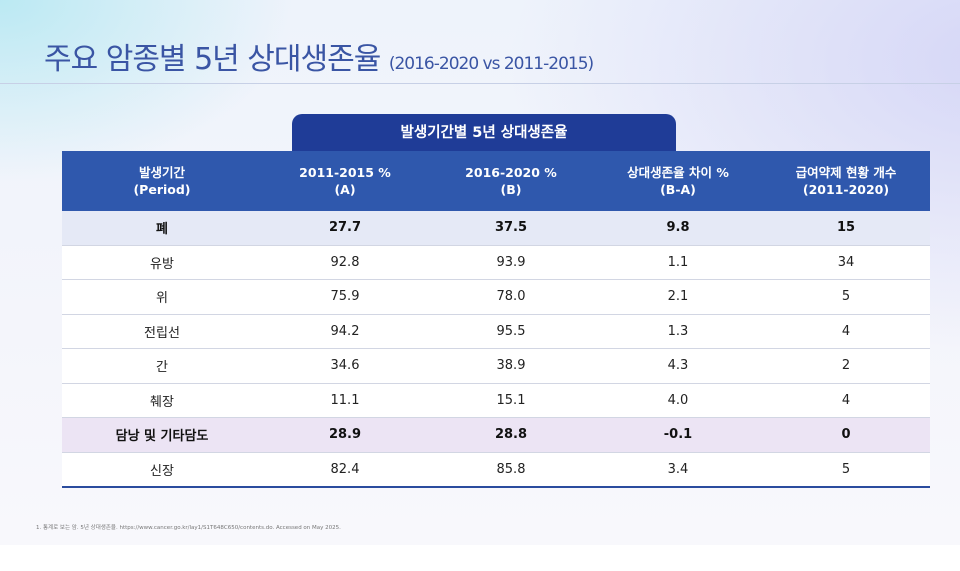 The image size is (960, 571). Describe the element at coordinates (678, 181) in the screenshot. I see `header-difference: 상대생존율 차이 % (B-A)` at that location.